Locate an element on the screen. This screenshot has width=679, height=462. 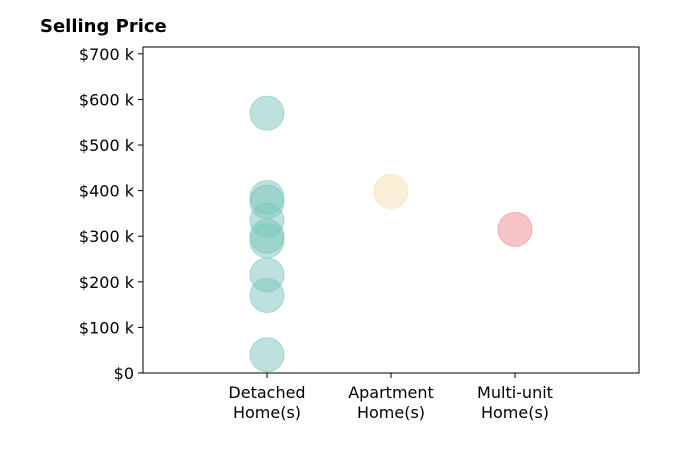
y-tick-label: $200 k is located at coordinates (107, 282).